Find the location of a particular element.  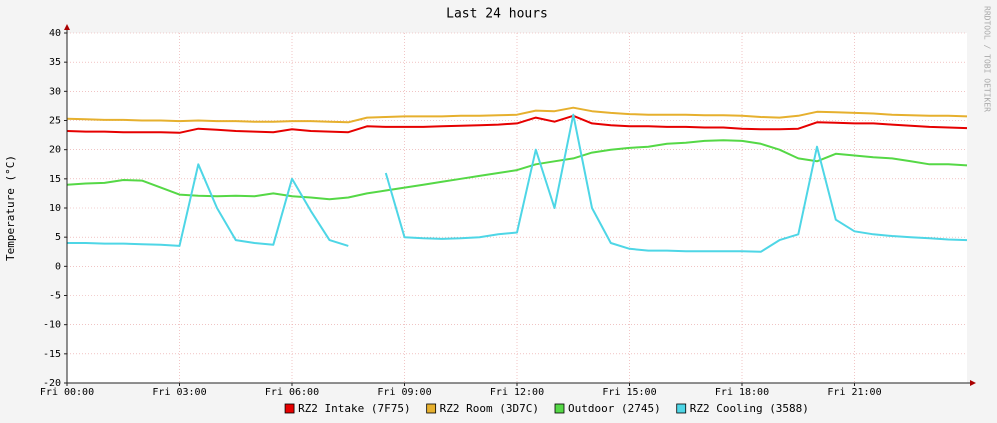

y-tick-label: 10 is located at coordinates (55, 208).